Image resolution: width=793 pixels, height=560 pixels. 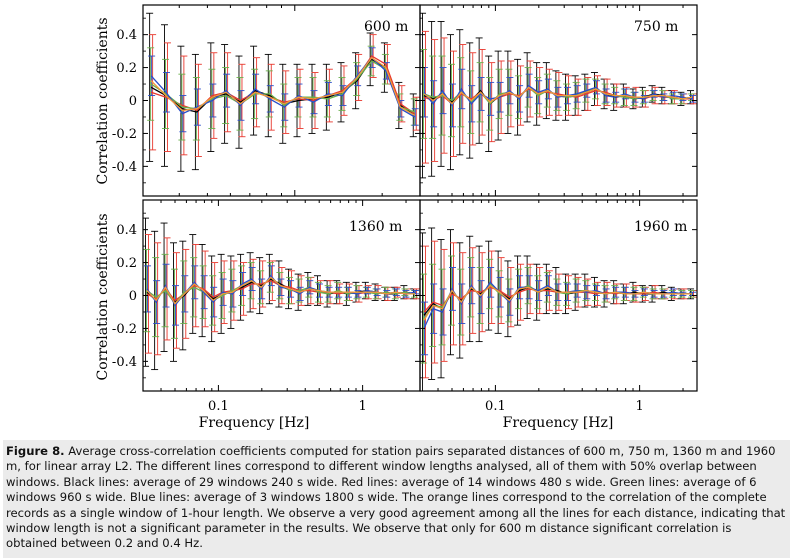 I want to click on panel-750m-label: 750 m, so click(x=656, y=27).